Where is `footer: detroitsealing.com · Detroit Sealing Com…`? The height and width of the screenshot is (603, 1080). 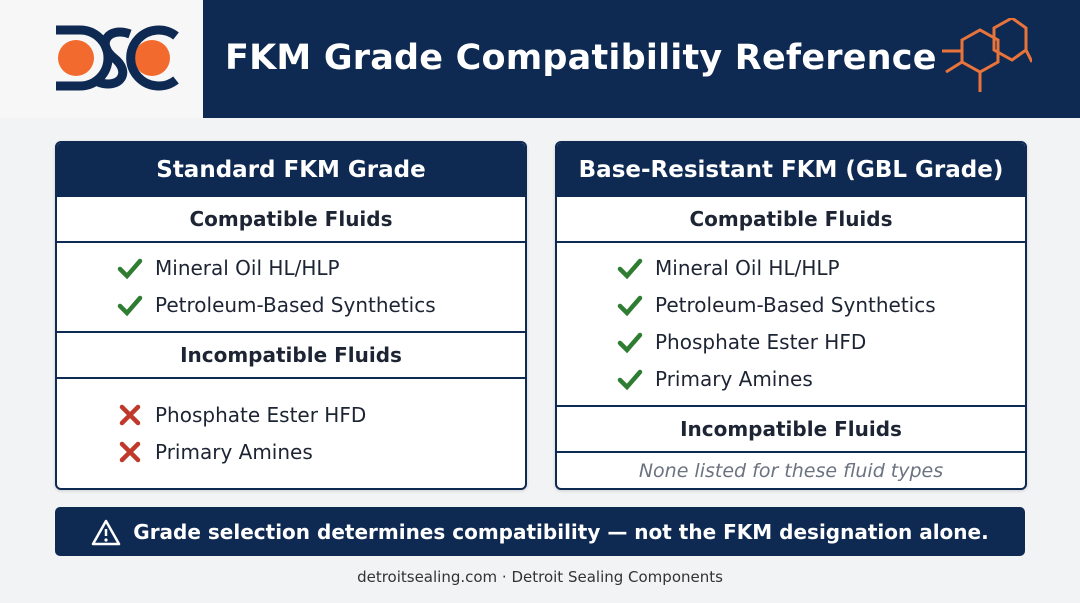
footer: detroitsealing.com · Detroit Sealing Com… is located at coordinates (540, 577).